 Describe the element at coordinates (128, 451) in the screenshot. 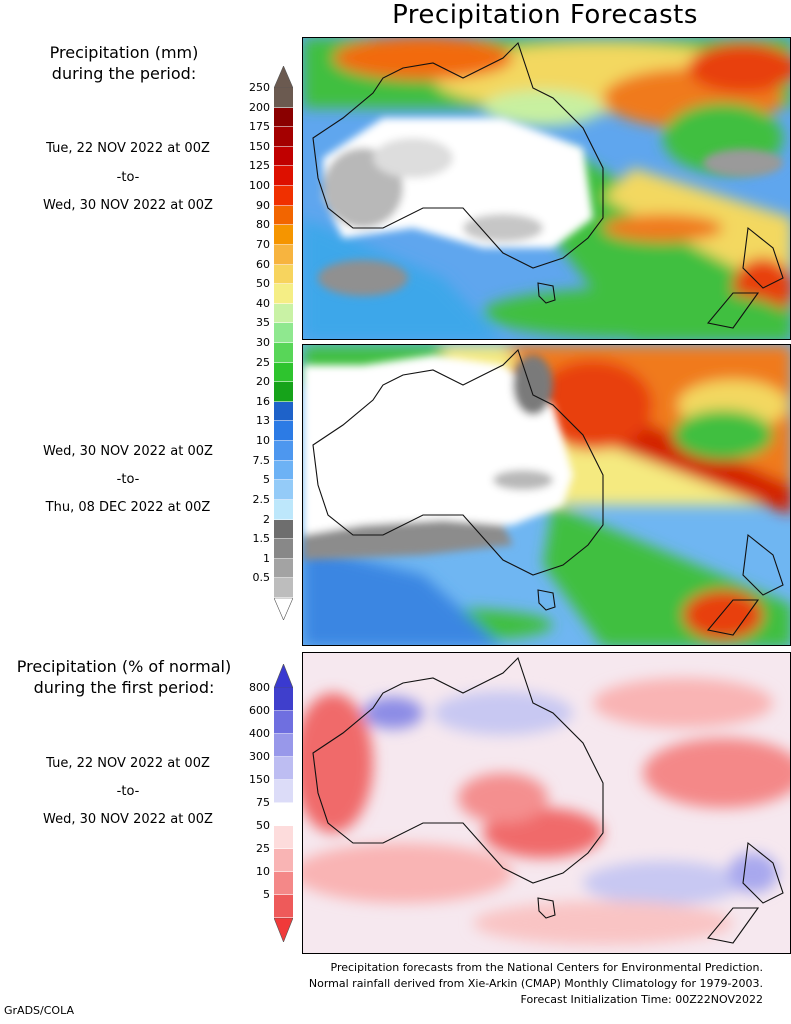

I see `period2-start: Wed, 30 NOV 2022 at 00Z` at that location.